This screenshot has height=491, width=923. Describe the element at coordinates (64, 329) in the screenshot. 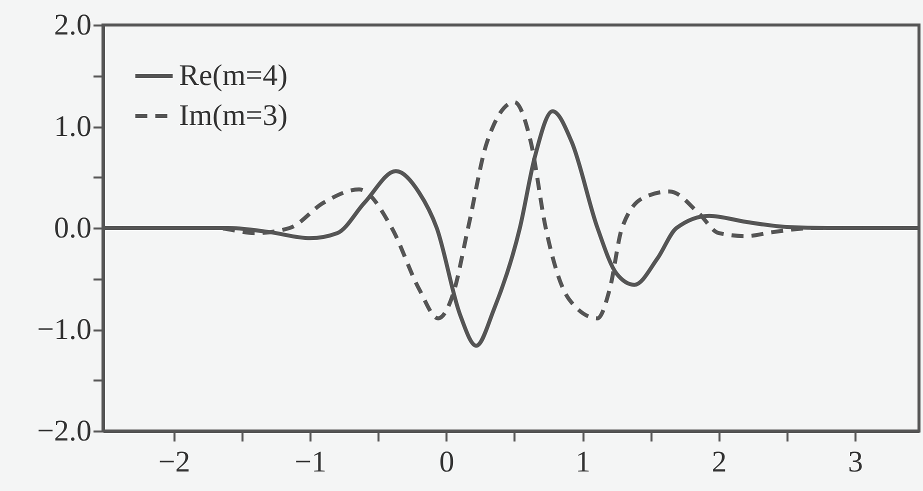

I see `y-tick-label: −1.0` at that location.